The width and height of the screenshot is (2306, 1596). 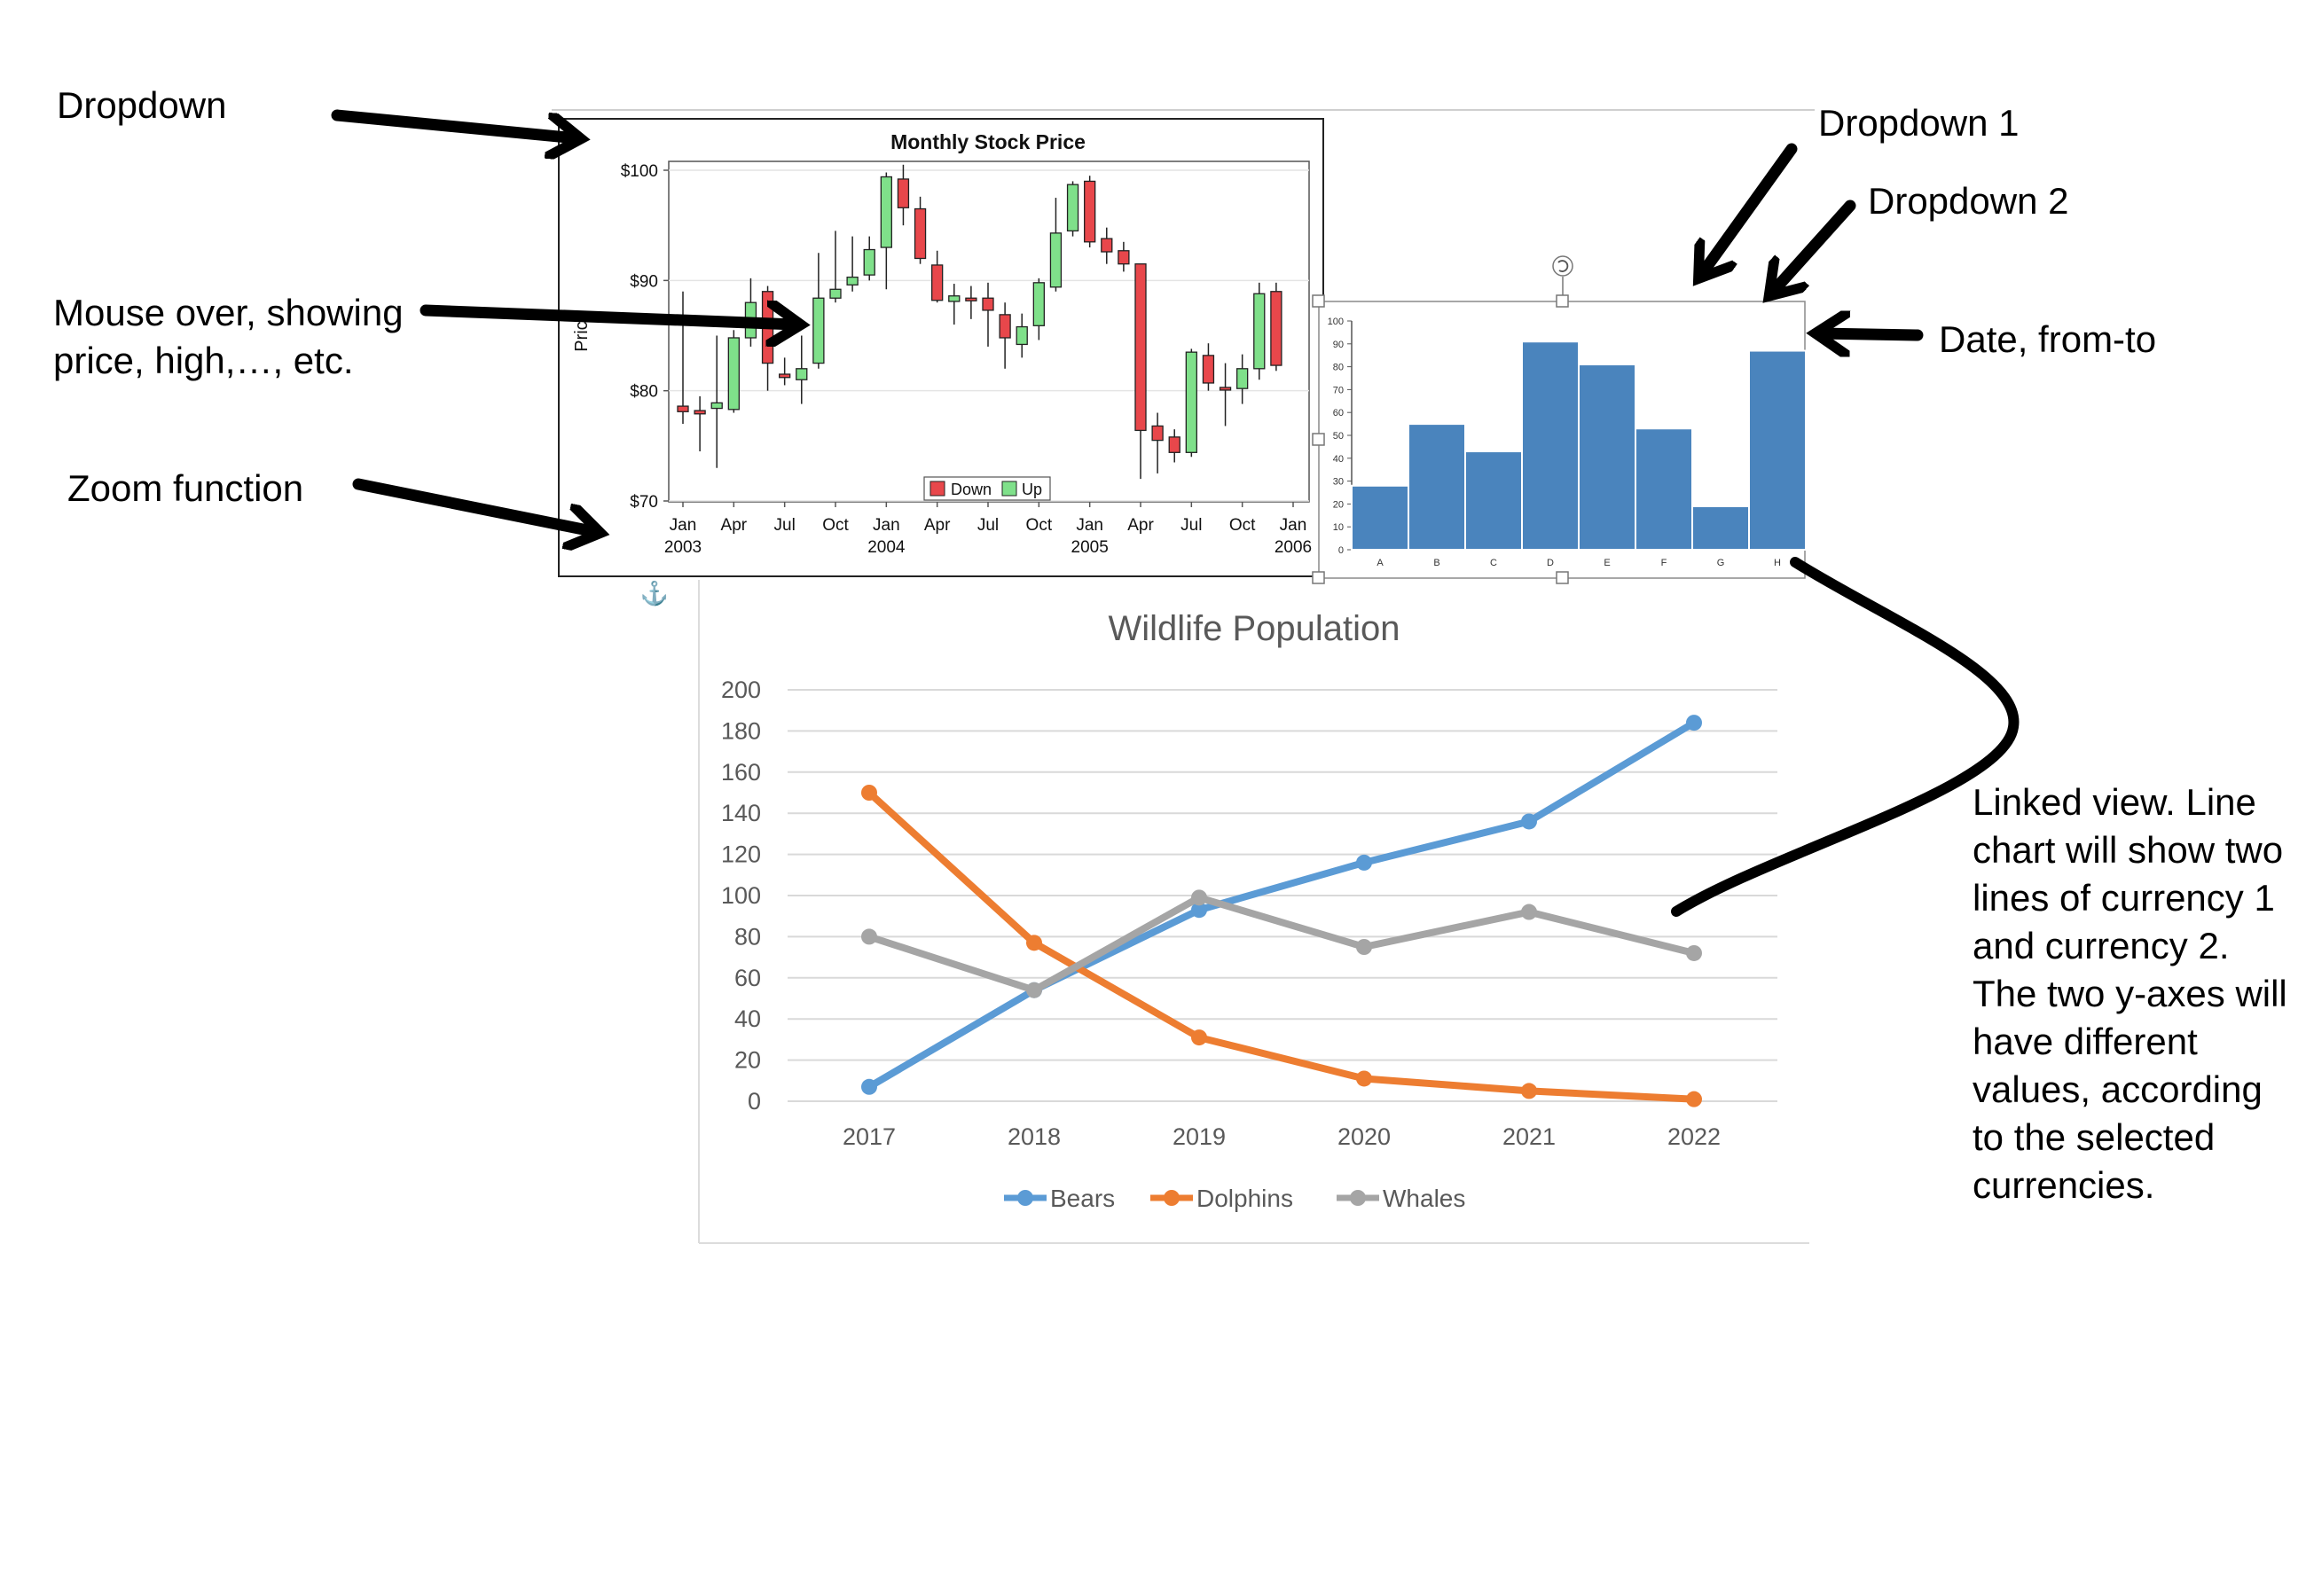 What do you see at coordinates (734, 526) in the screenshot?
I see `stock-x-tick-month: Apr` at bounding box center [734, 526].